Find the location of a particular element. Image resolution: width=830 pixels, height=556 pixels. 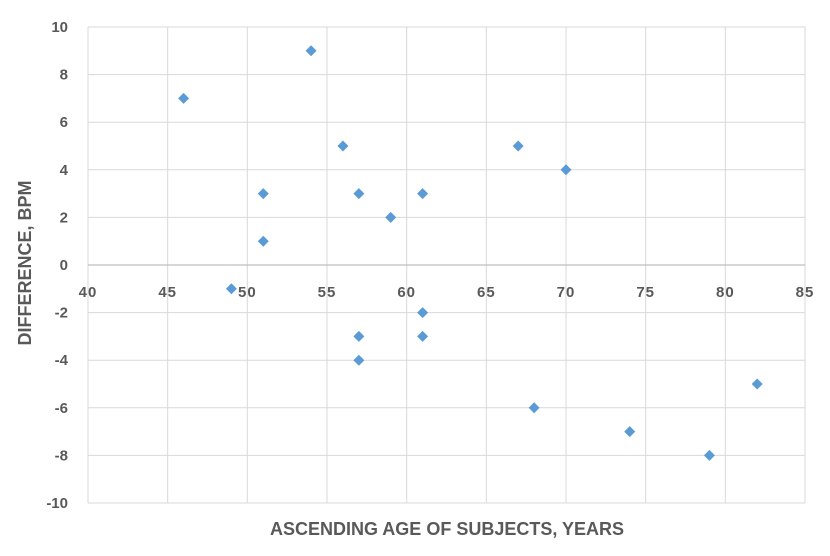

y-tick-label: 8 is located at coordinates (64, 75).